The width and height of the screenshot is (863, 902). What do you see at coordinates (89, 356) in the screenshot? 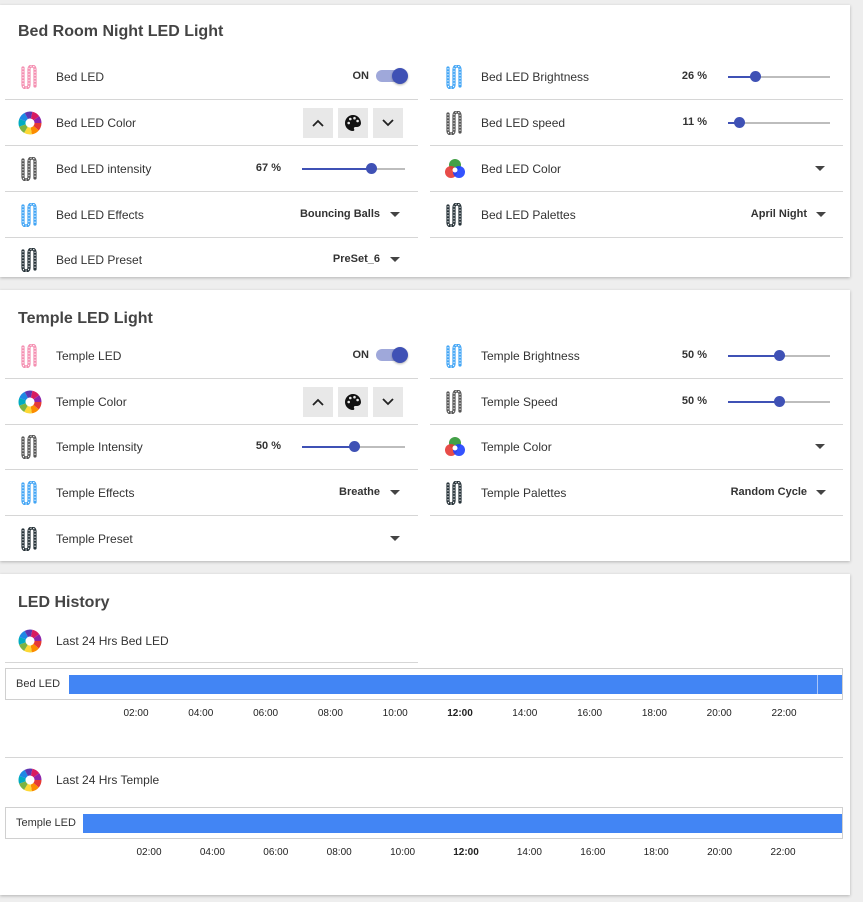
I see `row-label: Temple LED` at bounding box center [89, 356].